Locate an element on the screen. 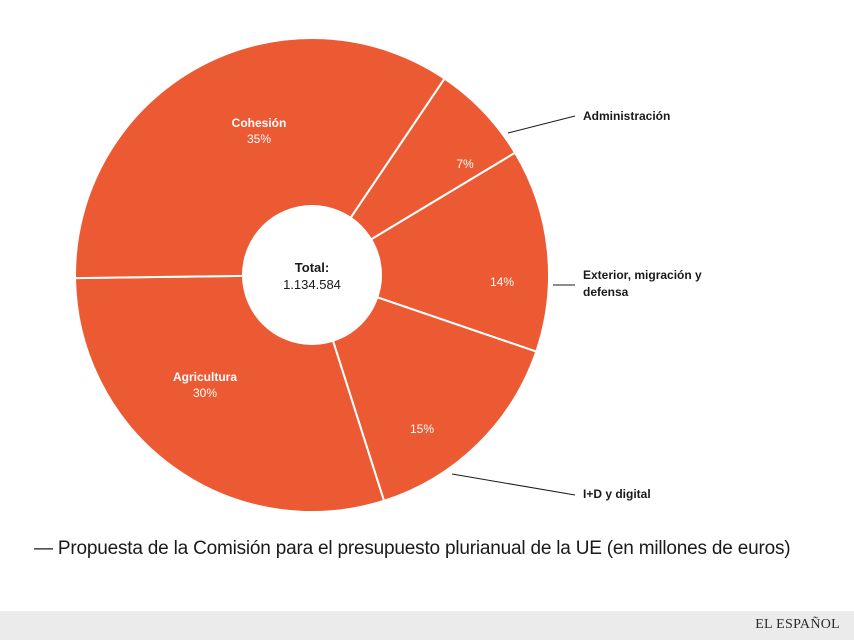  center-total-label: Total: is located at coordinates (312, 267).